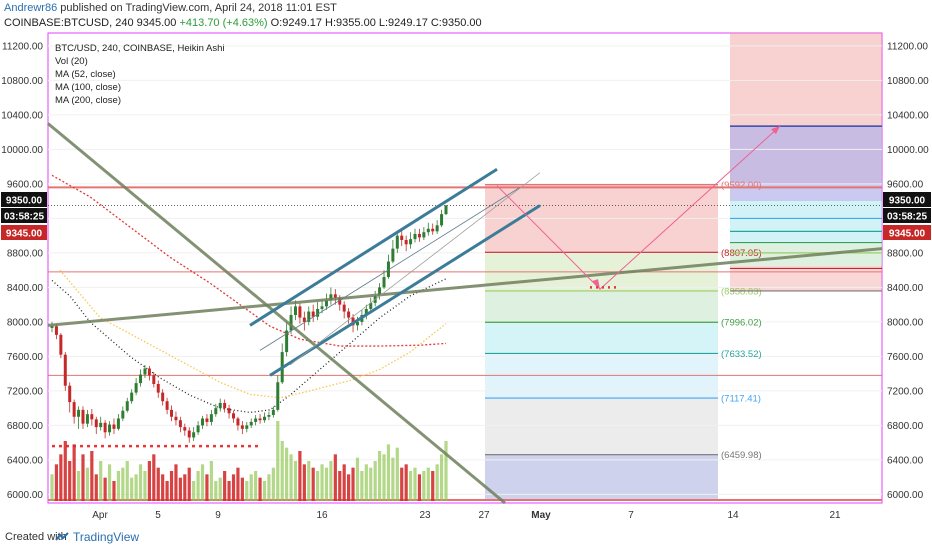 Image resolution: width=932 pixels, height=550 pixels. What do you see at coordinates (22, 81) in the screenshot?
I see `left-tick-12: 10800.00` at bounding box center [22, 81].